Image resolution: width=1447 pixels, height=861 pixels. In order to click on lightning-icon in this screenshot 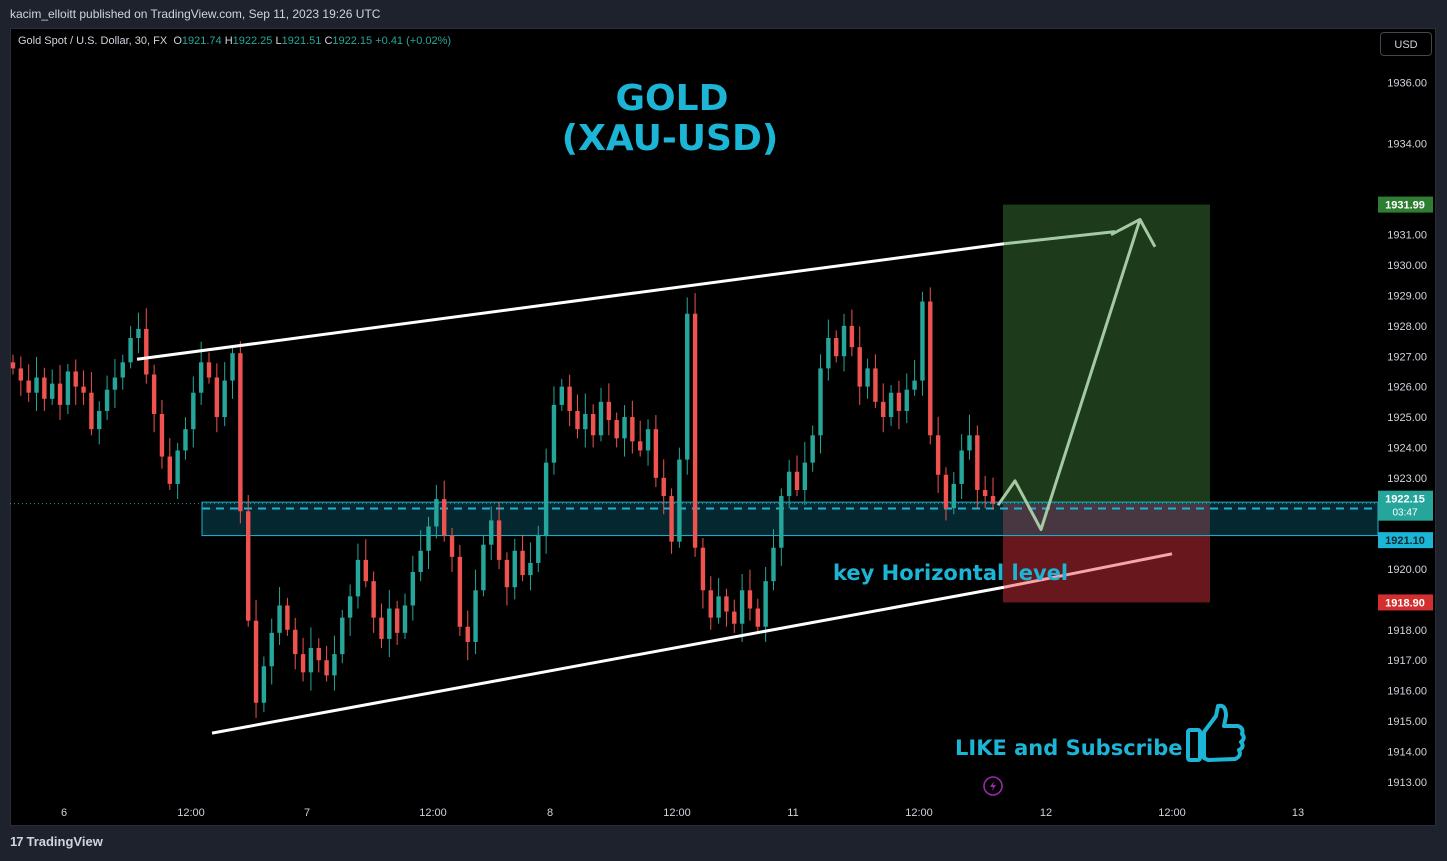, I will do `click(993, 786)`.